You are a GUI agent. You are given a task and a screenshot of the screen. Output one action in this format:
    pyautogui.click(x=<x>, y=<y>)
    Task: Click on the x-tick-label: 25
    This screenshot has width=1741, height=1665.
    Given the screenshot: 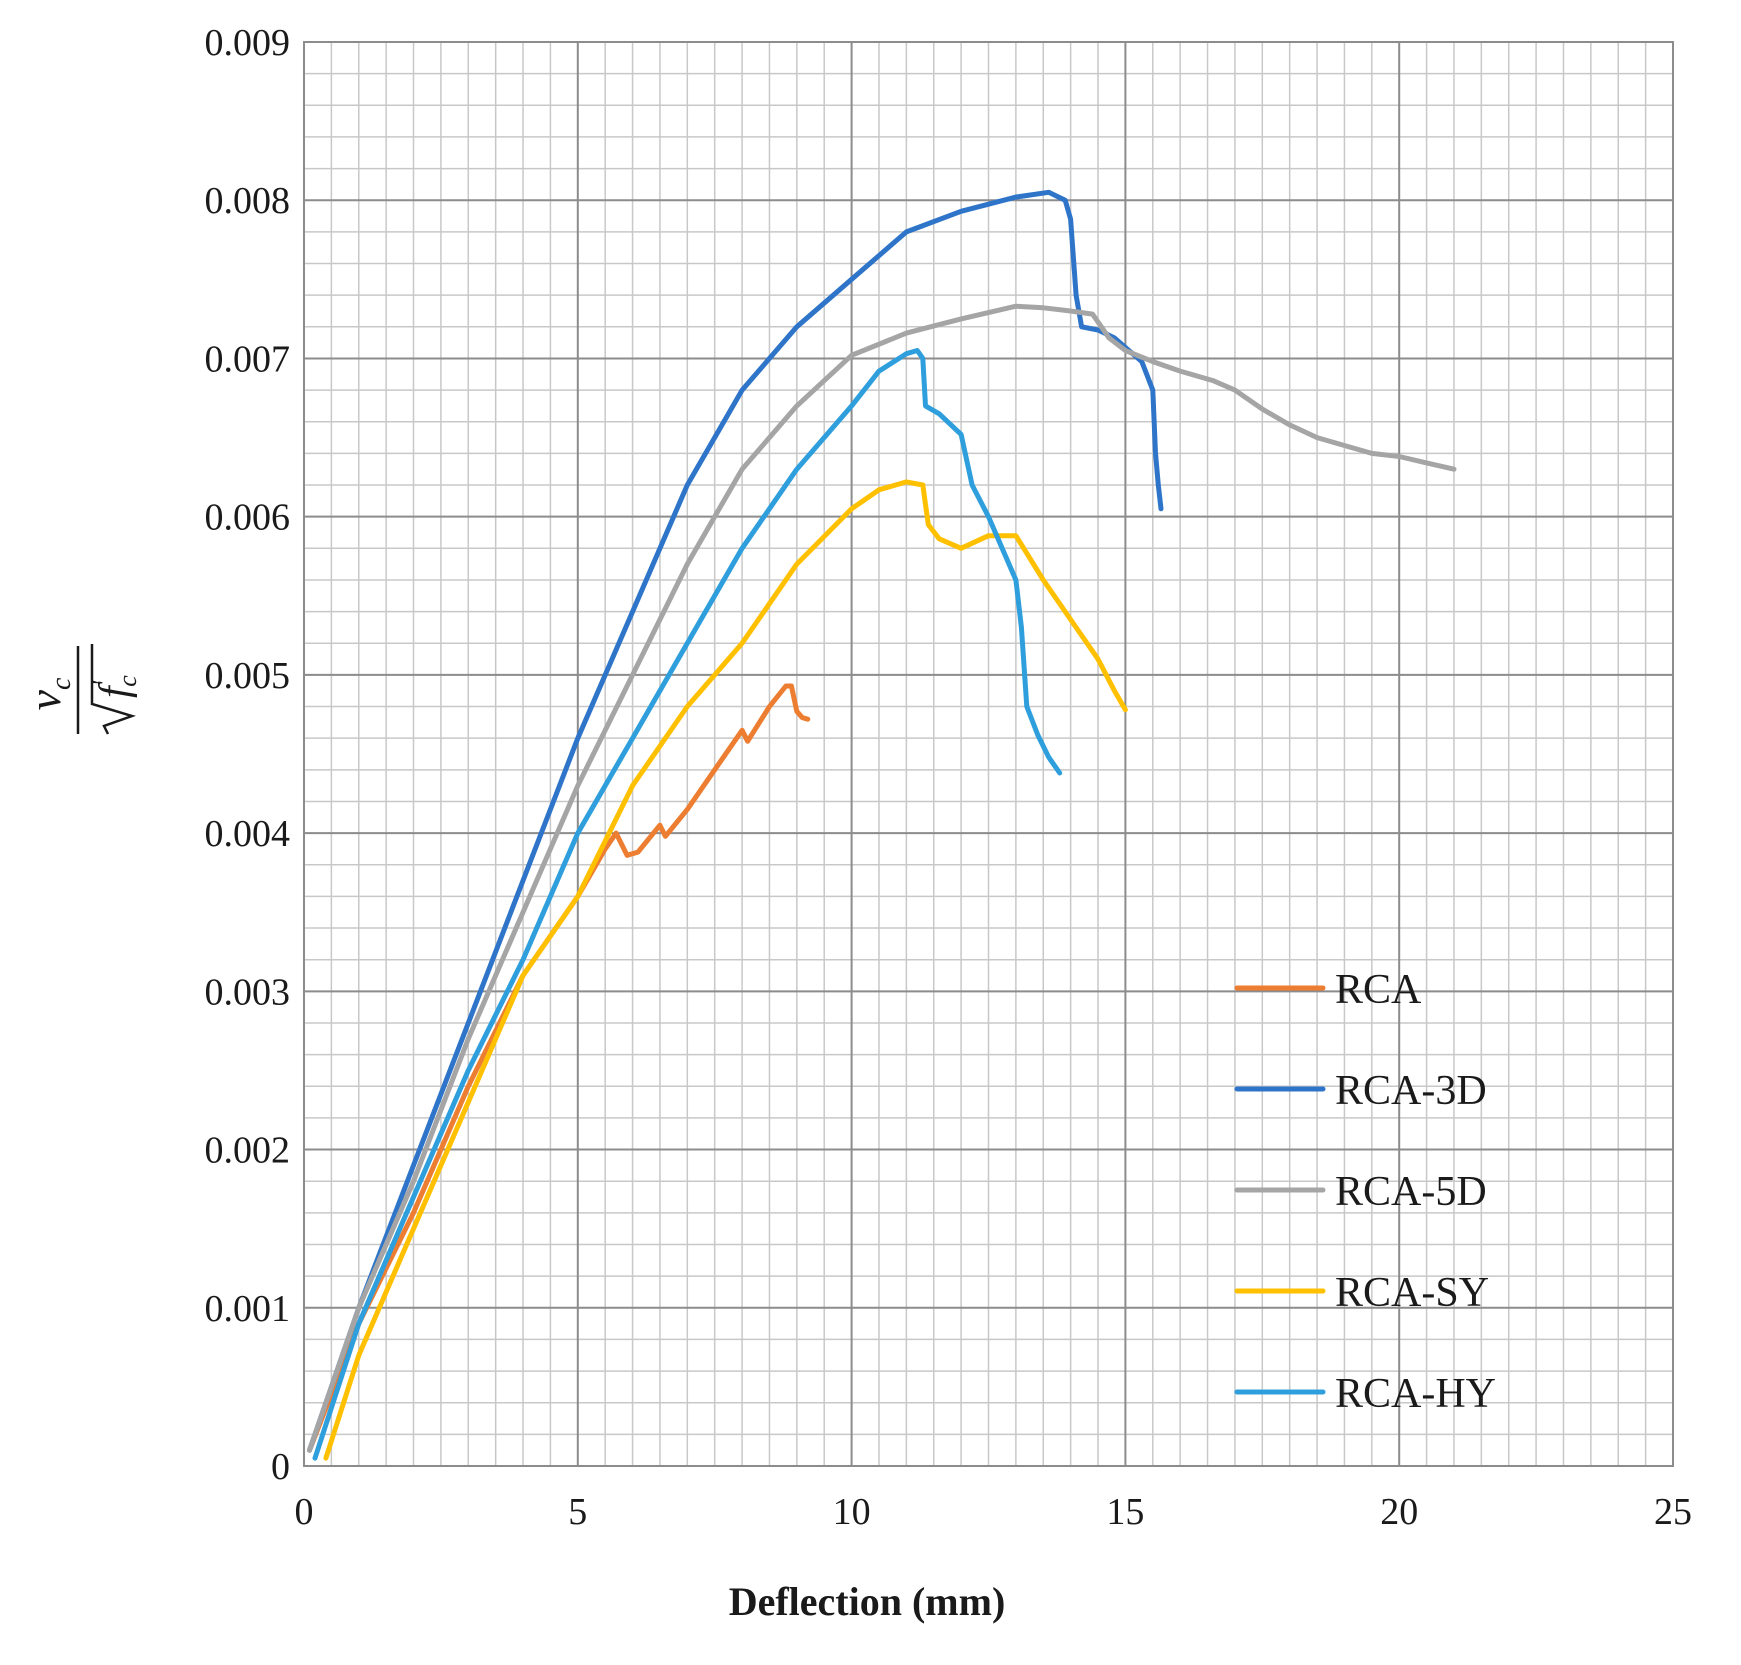 What is the action you would take?
    pyautogui.click(x=1673, y=1512)
    